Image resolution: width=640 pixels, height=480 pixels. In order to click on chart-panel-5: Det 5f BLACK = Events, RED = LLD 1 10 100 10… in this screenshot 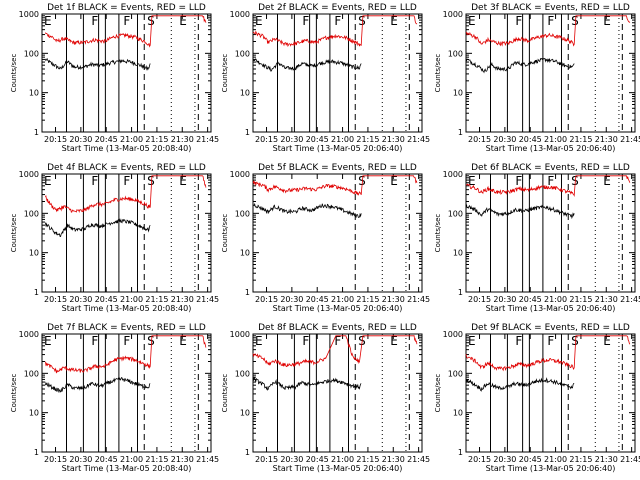, I will do `click(325, 238)`.